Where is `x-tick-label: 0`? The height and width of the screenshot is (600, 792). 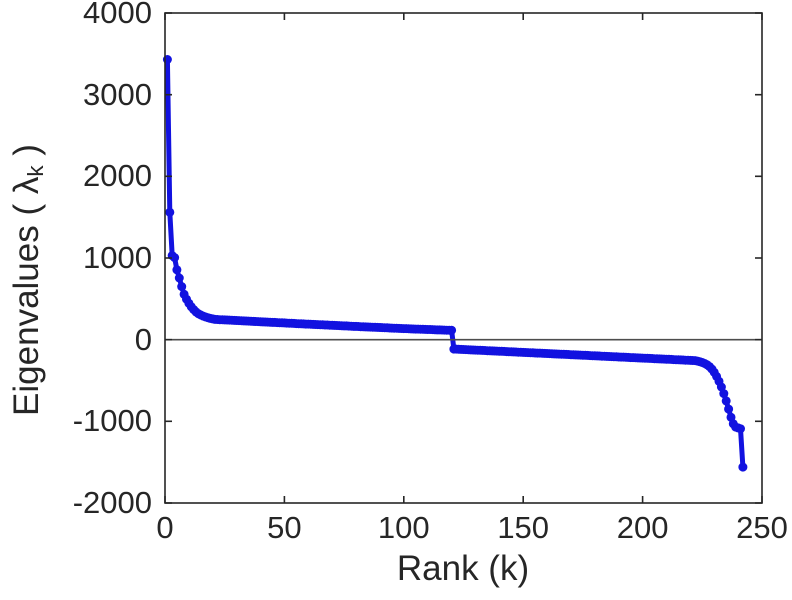
x-tick-label: 0 is located at coordinates (165, 527).